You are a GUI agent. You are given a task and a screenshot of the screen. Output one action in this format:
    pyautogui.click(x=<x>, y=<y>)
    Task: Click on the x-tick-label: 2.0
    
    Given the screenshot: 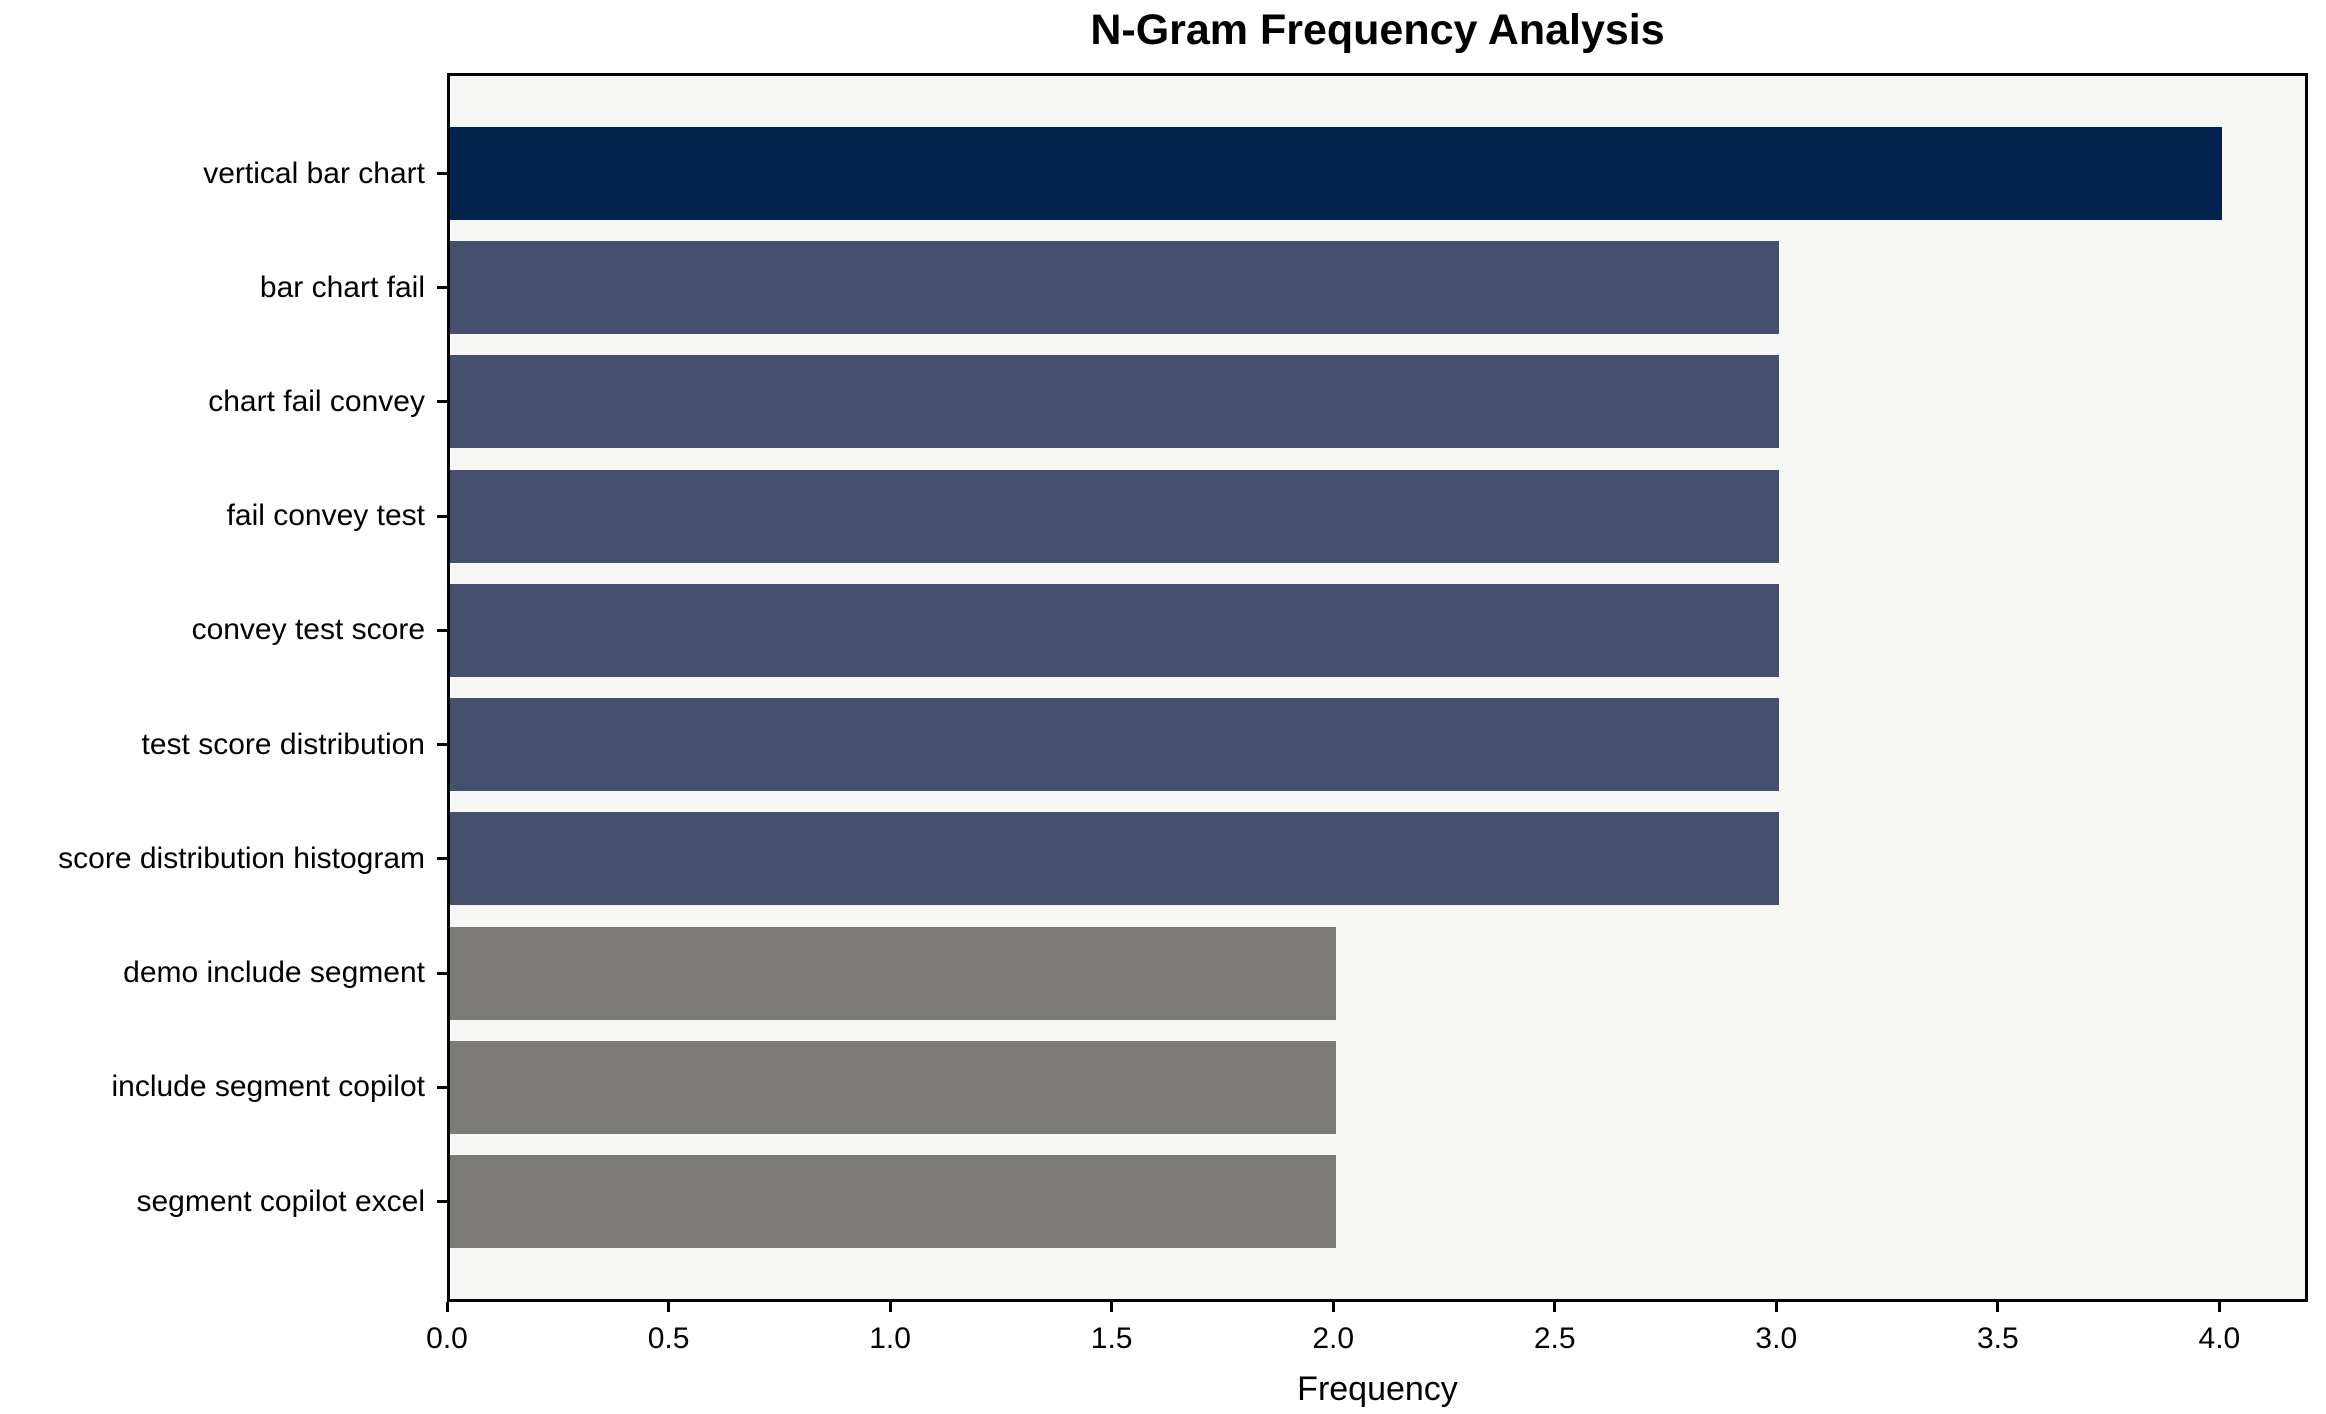 What is the action you would take?
    pyautogui.click(x=1333, y=1338)
    